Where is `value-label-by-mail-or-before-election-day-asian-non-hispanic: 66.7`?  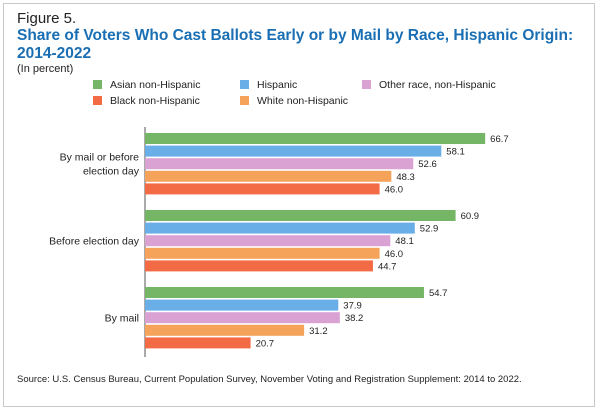
value-label-by-mail-or-before-election-day-asian-non-hispanic: 66.7 is located at coordinates (499, 139).